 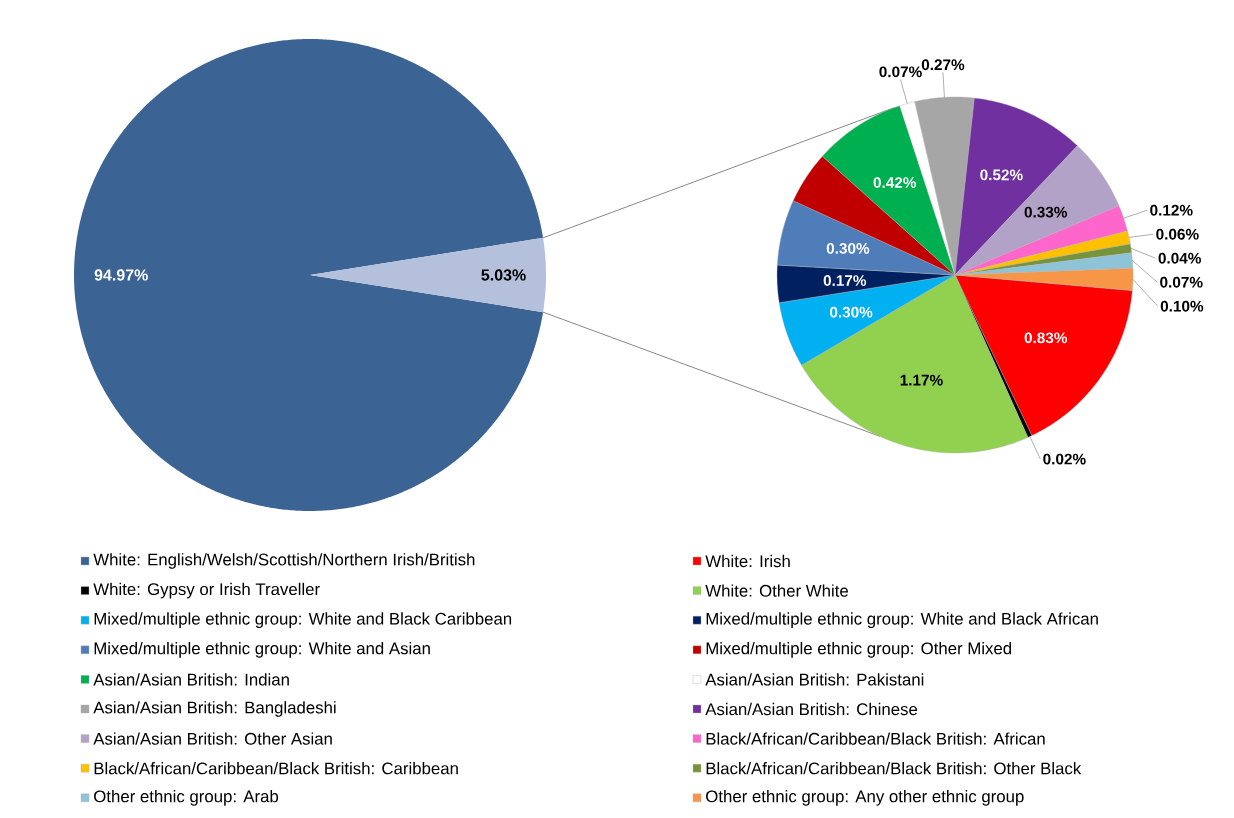 What do you see at coordinates (1046, 338) in the screenshot?
I see `data-label: 0.83%` at bounding box center [1046, 338].